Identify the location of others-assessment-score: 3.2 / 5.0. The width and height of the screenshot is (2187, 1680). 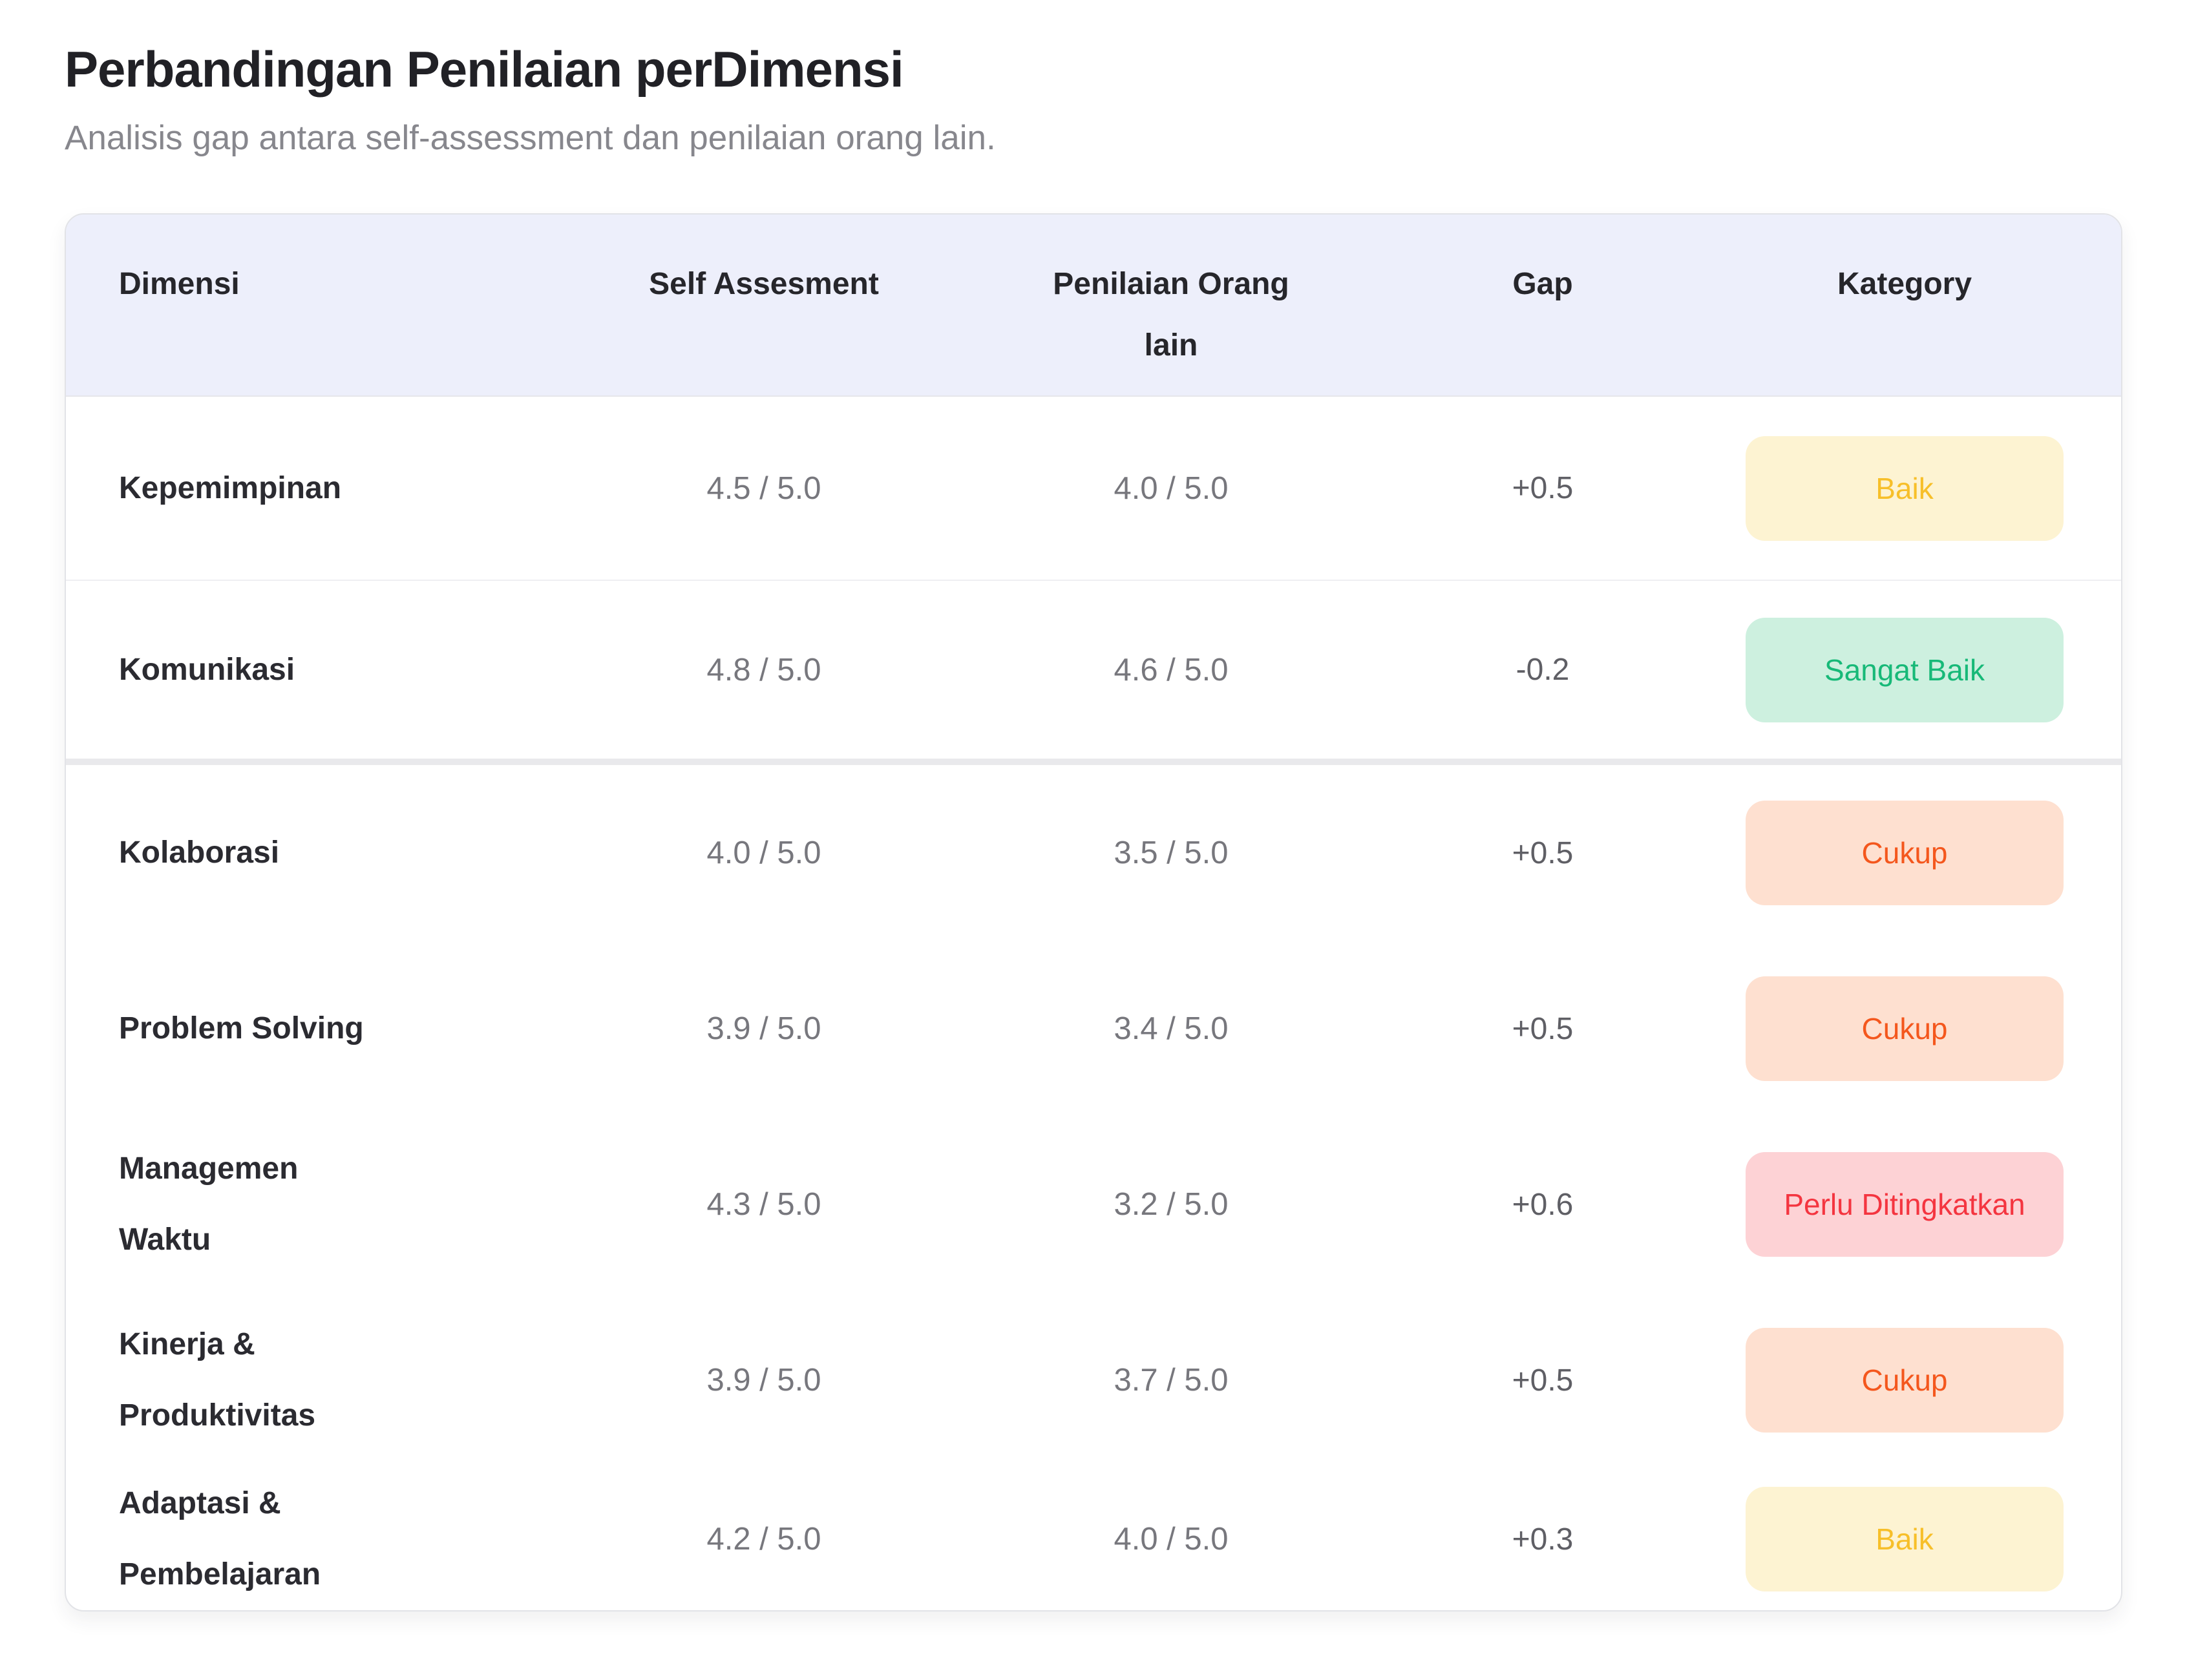
(1172, 1204).